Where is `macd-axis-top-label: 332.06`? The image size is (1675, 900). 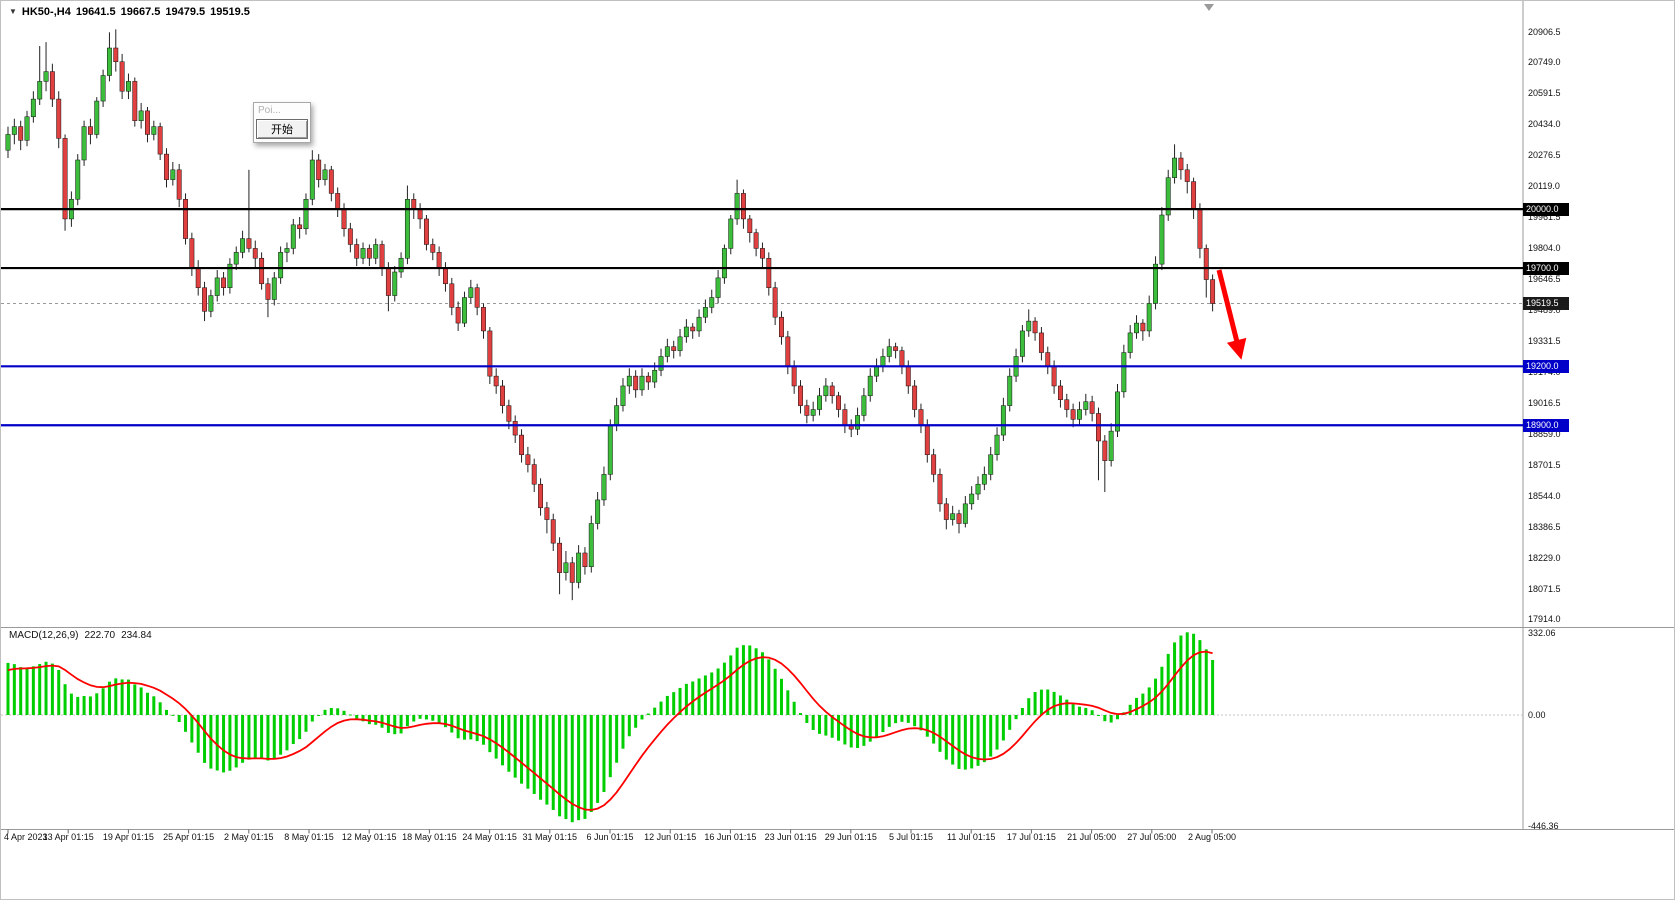
macd-axis-top-label: 332.06 is located at coordinates (1542, 633).